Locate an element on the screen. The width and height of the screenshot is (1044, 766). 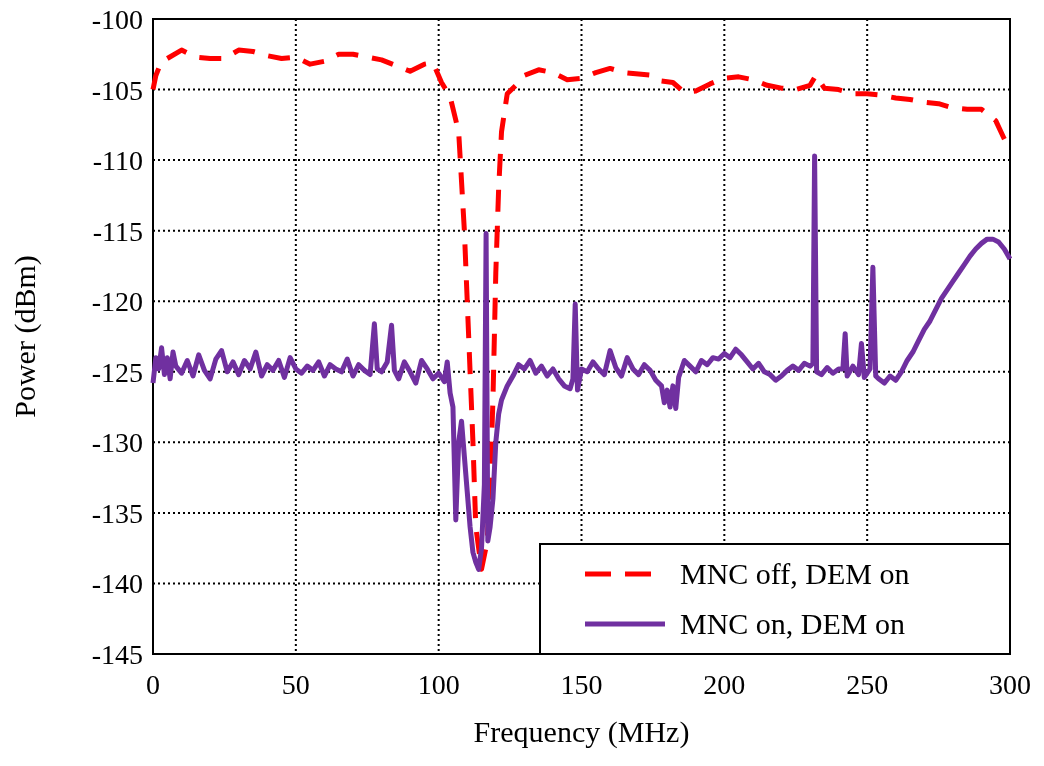
y-tick-label: -115 is located at coordinates (117, 231).